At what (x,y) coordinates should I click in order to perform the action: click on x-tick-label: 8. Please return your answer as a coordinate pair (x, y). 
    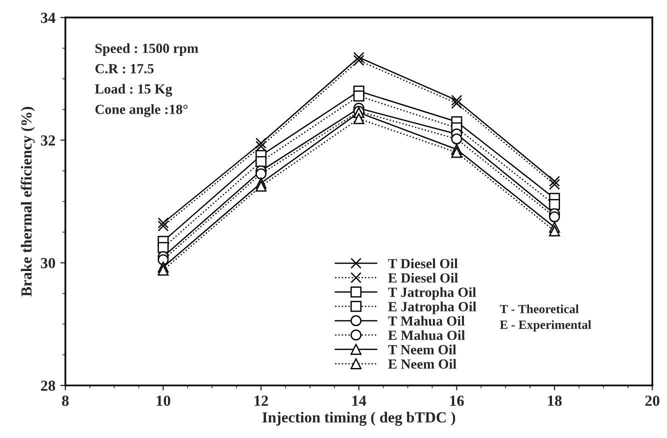
    Looking at the image, I should click on (65, 401).